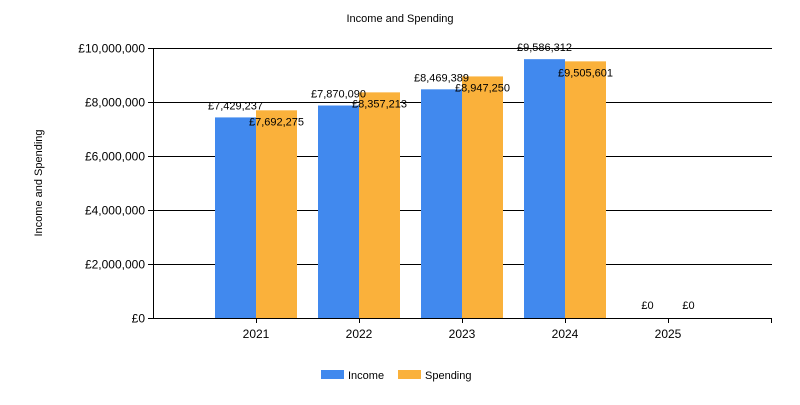 The height and width of the screenshot is (405, 800). What do you see at coordinates (235, 217) in the screenshot?
I see `bar-income-2021` at bounding box center [235, 217].